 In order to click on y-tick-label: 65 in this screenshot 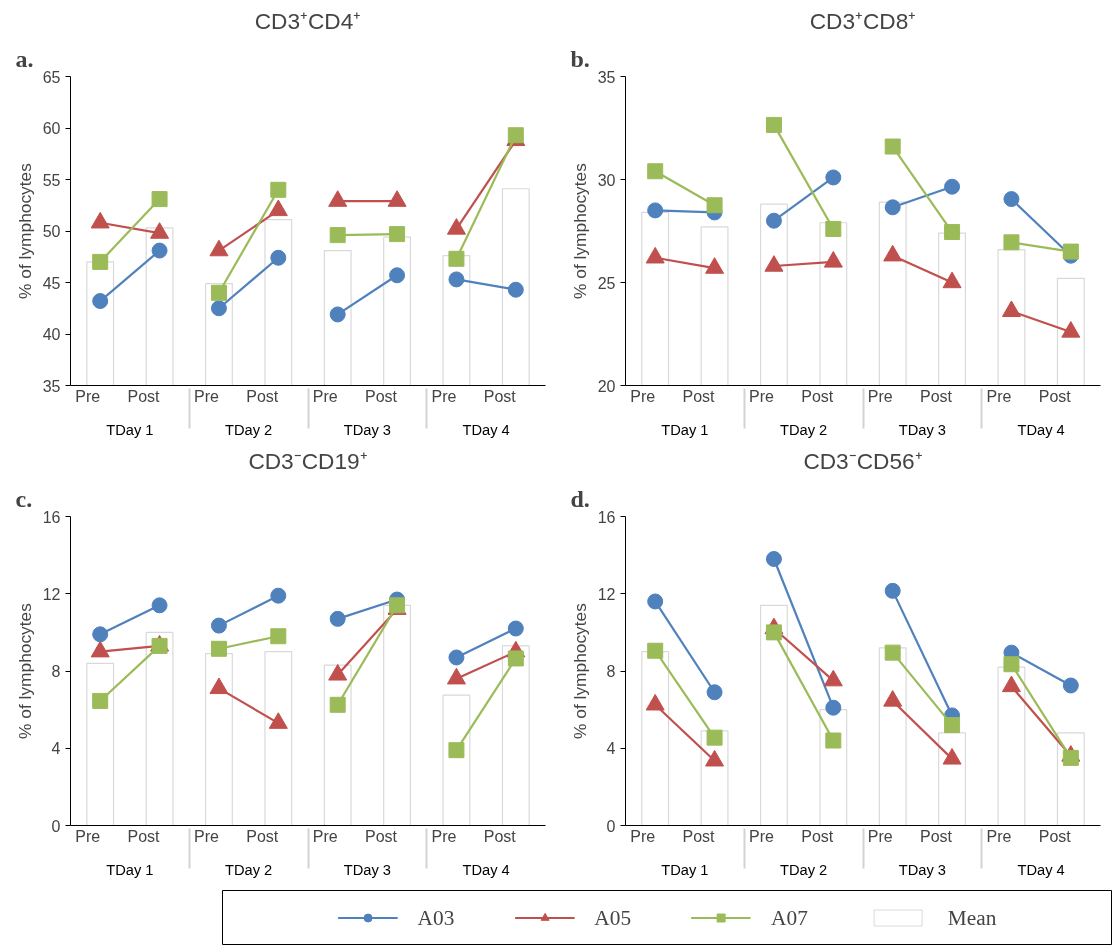, I will do `click(51, 77)`.